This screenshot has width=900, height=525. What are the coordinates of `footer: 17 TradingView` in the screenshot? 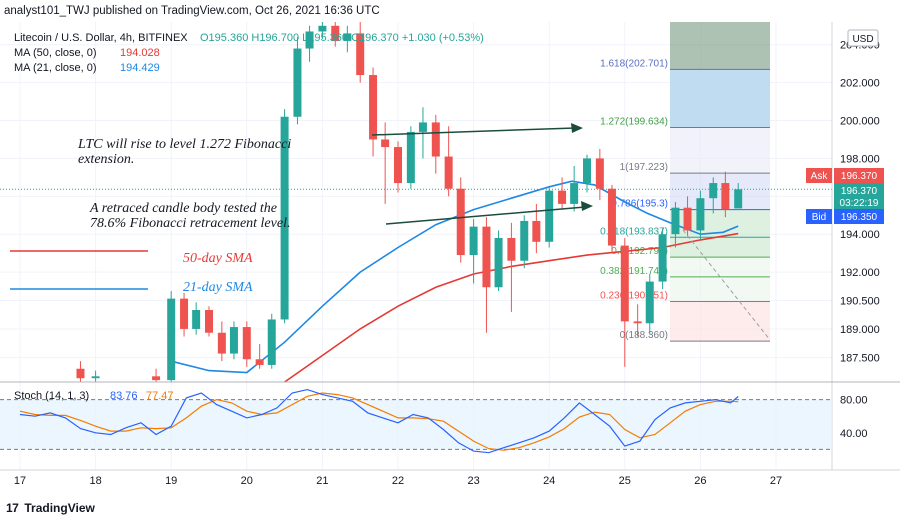 It's located at (50, 508).